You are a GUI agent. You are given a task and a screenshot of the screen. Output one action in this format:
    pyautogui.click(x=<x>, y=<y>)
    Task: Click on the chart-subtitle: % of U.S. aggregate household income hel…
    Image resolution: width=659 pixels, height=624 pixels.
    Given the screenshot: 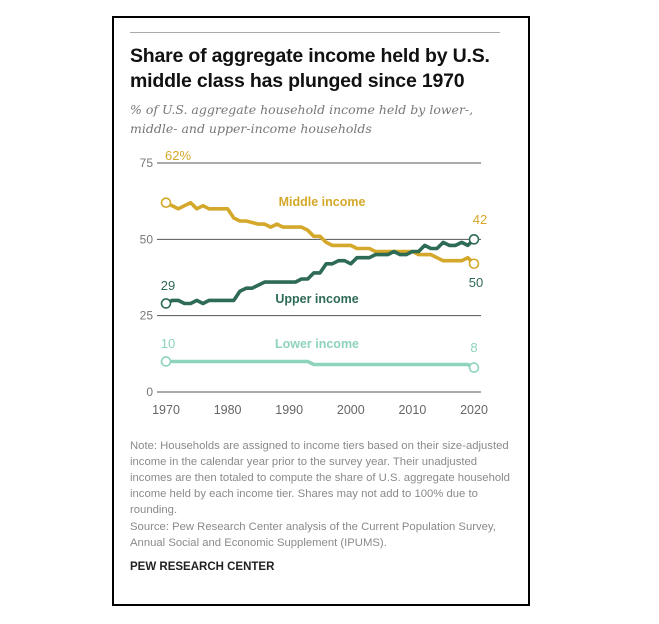 What is the action you would take?
    pyautogui.click(x=302, y=119)
    